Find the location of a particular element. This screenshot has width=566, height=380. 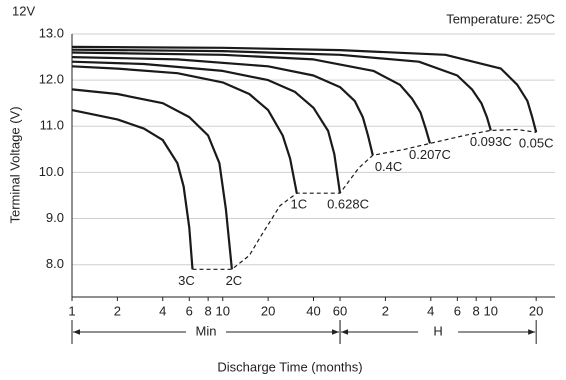

y-axis-title: Terminal Voltage (V) is located at coordinates (14, 164).